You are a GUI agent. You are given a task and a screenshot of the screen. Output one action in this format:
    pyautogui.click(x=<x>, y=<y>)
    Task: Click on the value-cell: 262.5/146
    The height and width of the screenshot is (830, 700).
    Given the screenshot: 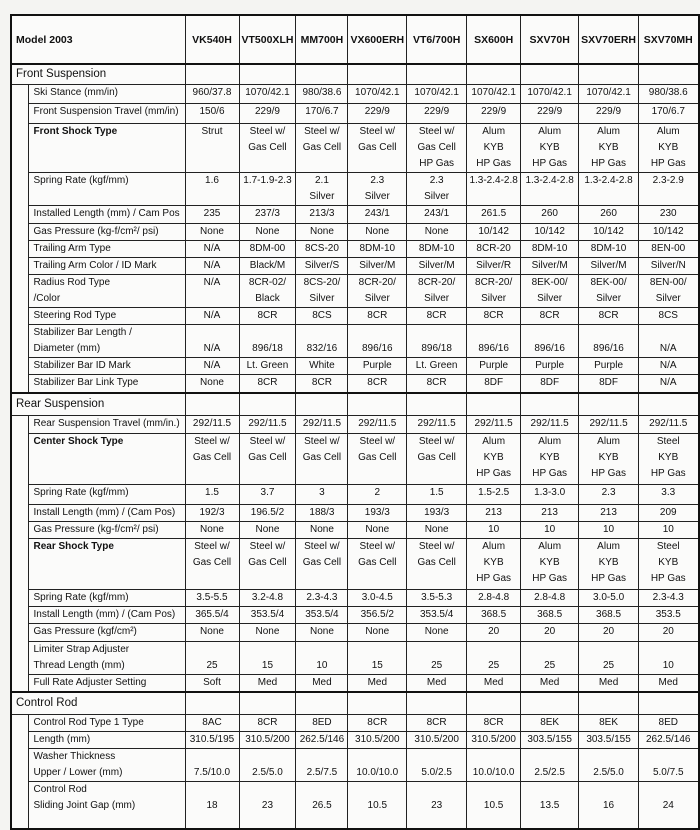 What is the action you would take?
    pyautogui.click(x=668, y=739)
    